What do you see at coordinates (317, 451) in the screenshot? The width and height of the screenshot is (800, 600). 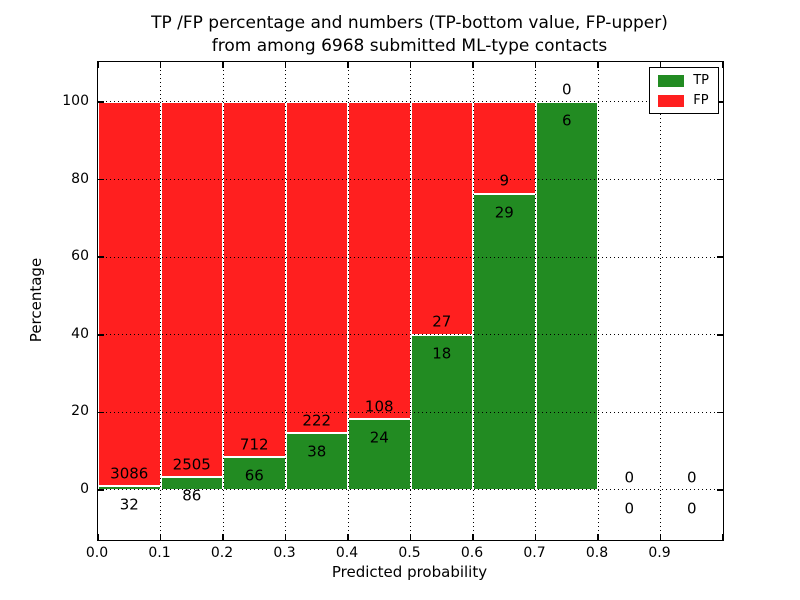 I see `tp-count-label: 38` at bounding box center [317, 451].